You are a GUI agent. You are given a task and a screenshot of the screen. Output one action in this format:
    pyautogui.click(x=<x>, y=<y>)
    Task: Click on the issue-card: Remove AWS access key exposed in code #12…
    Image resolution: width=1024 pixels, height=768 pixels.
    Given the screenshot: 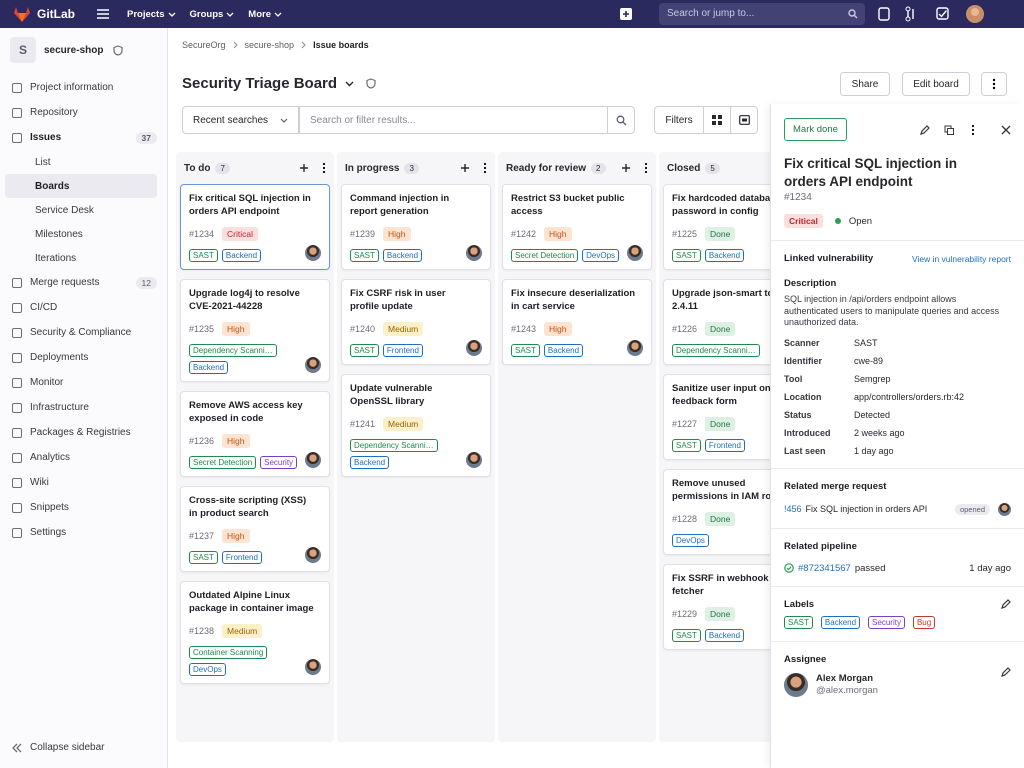 What is the action you would take?
    pyautogui.click(x=255, y=434)
    